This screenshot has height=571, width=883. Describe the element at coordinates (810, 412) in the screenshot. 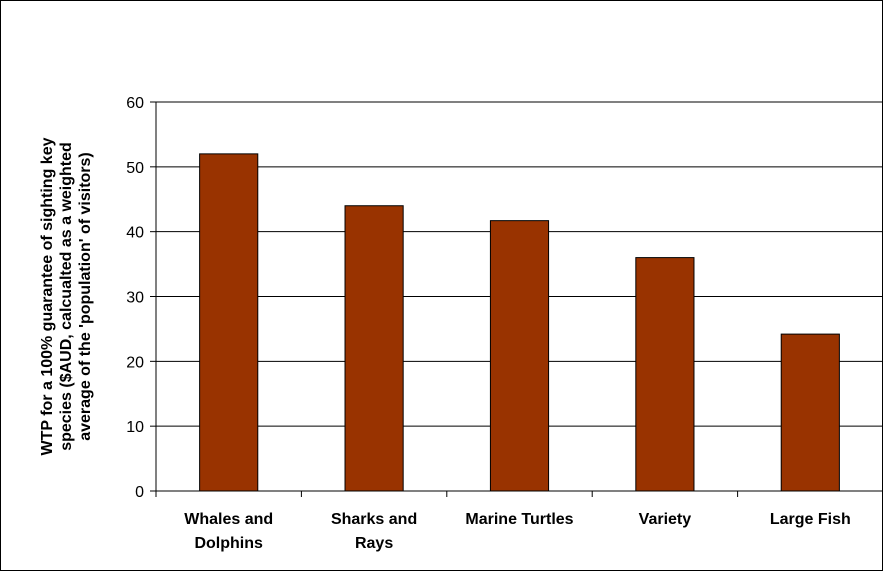

I see `bar-large-fish` at that location.